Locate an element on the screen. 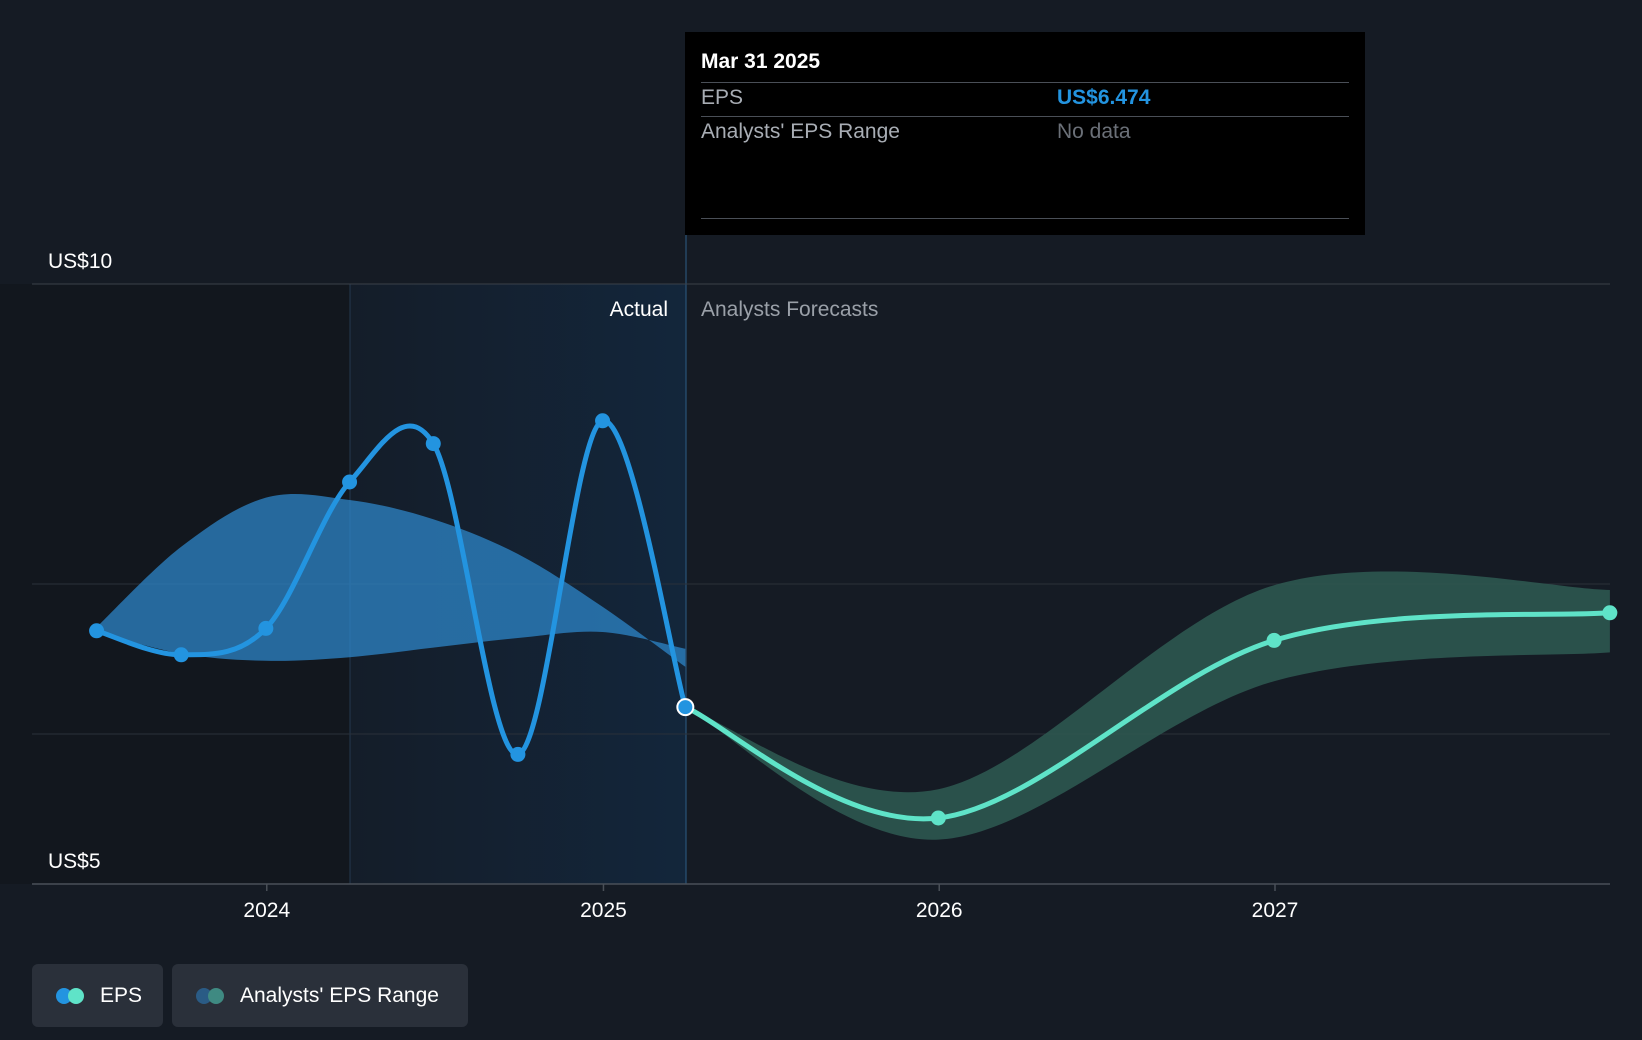 Image resolution: width=1642 pixels, height=1040 pixels. x-tick-label: 2026 is located at coordinates (939, 910).